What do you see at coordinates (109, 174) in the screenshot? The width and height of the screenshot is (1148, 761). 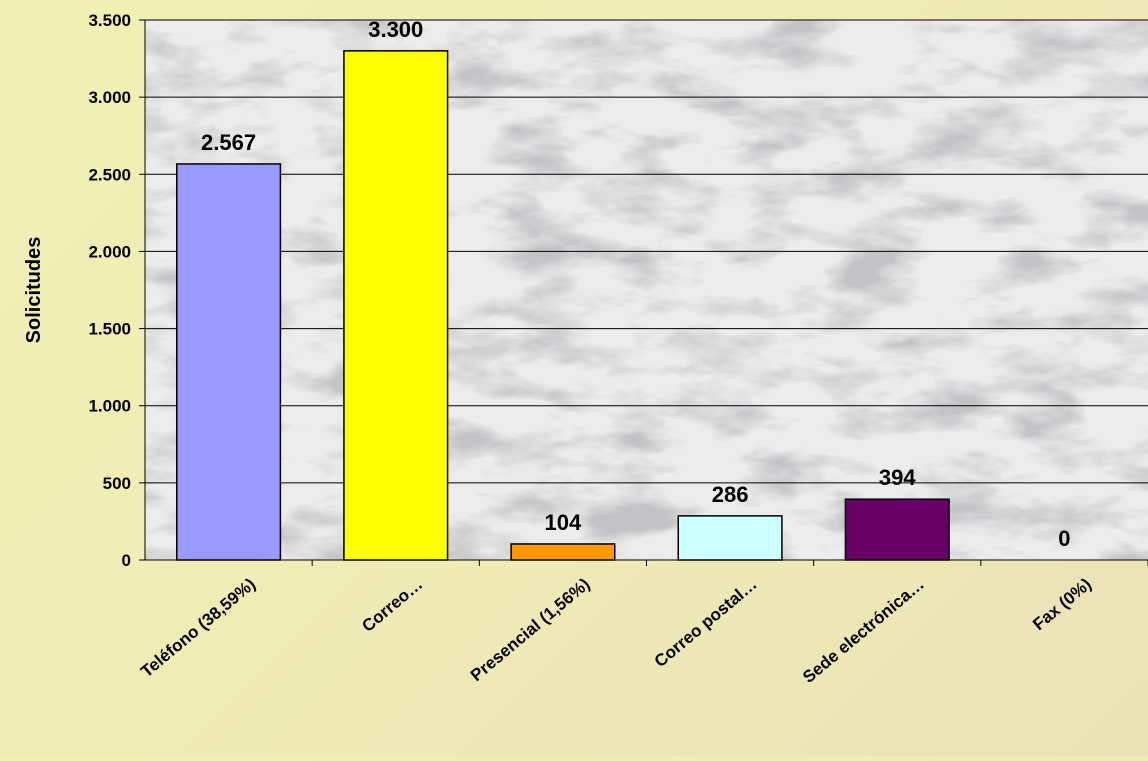 I see `y-tick-label: 2.500` at bounding box center [109, 174].